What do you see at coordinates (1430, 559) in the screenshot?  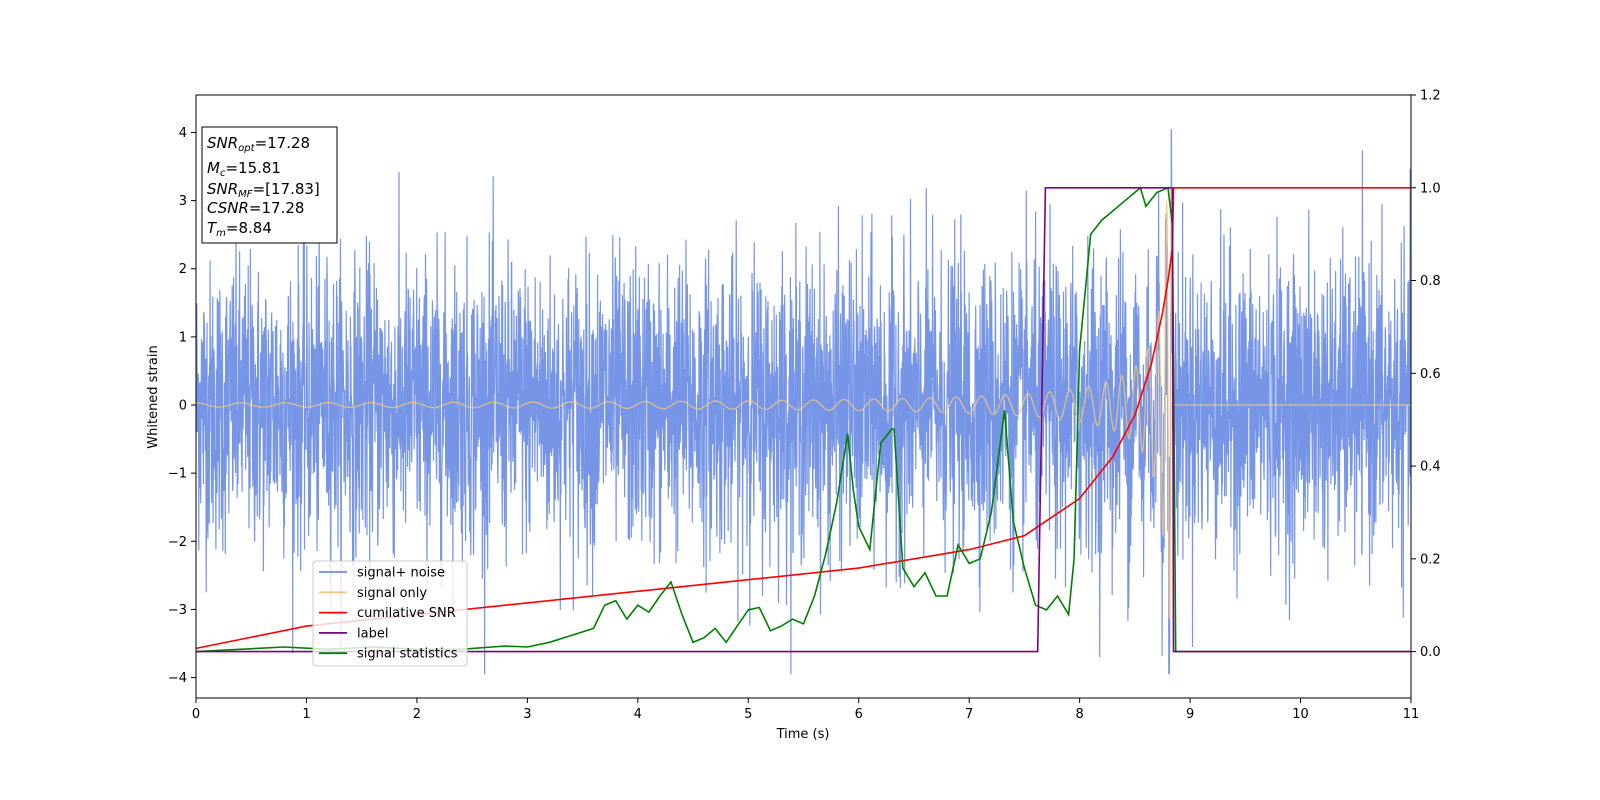 I see `y-right-tick-label: 0.2` at bounding box center [1430, 559].